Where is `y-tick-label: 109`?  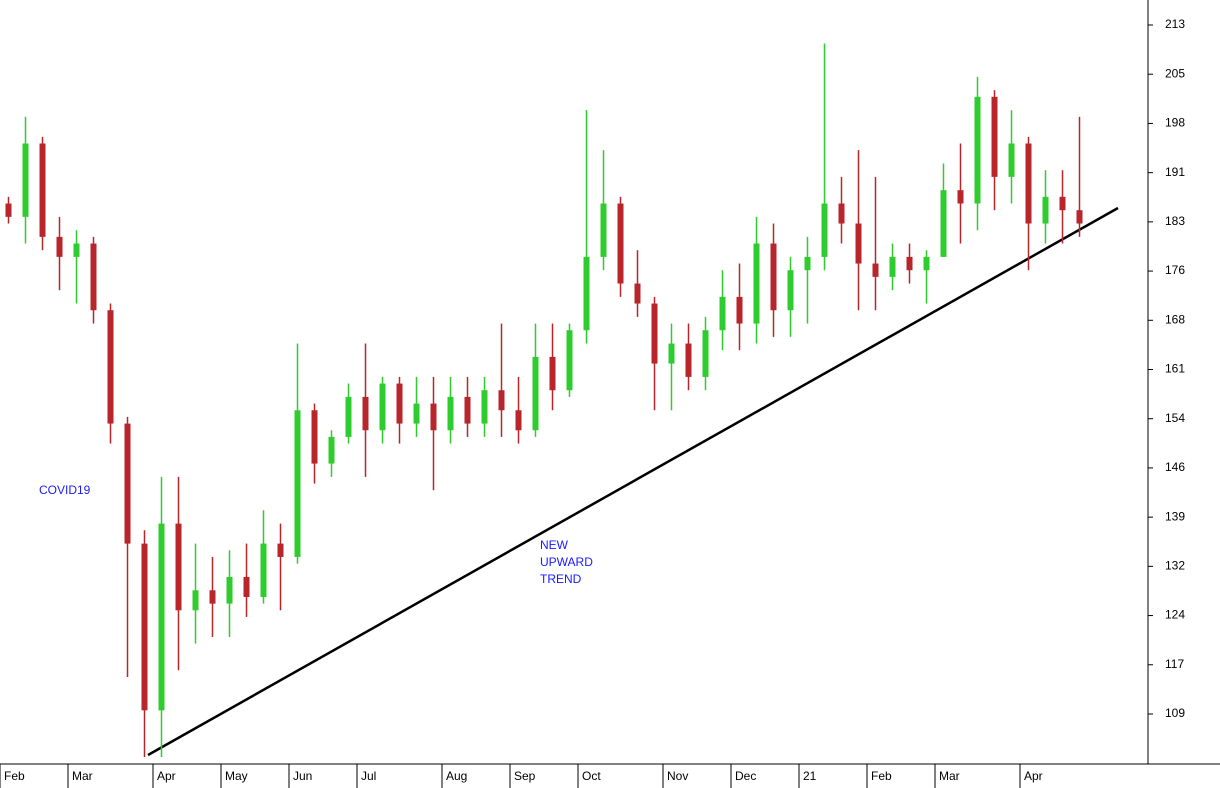
y-tick-label: 109 is located at coordinates (1175, 713).